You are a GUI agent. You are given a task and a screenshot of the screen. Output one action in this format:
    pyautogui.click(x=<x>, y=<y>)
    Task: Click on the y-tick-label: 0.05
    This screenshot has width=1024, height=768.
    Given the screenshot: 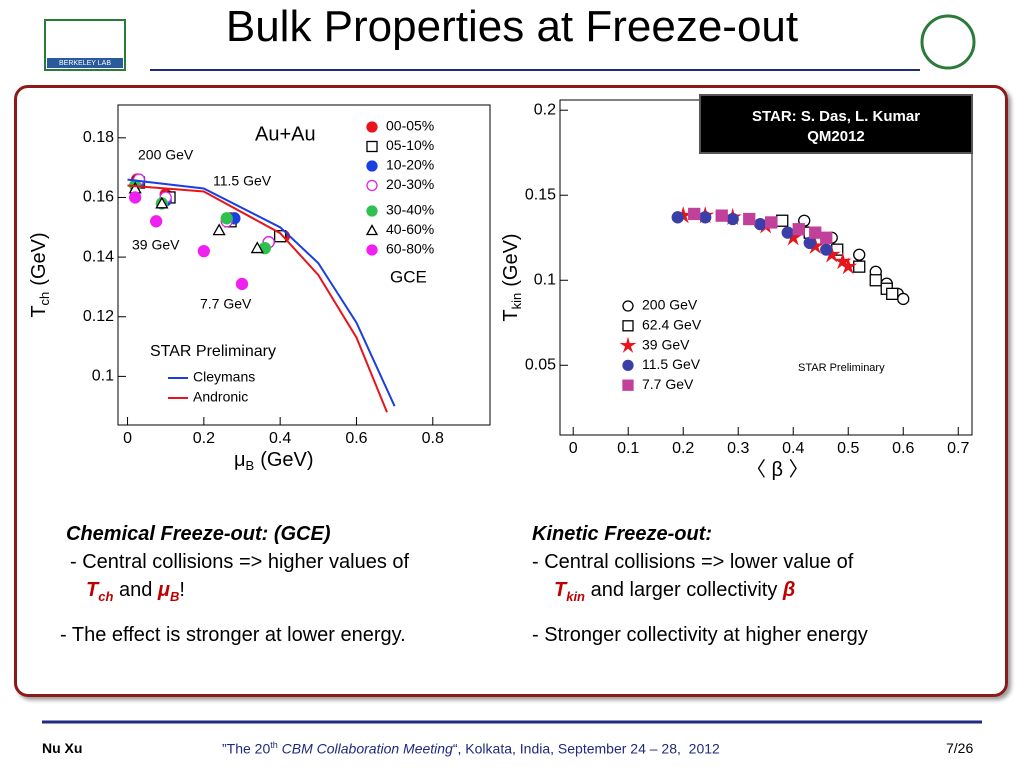 What is the action you would take?
    pyautogui.click(x=540, y=364)
    